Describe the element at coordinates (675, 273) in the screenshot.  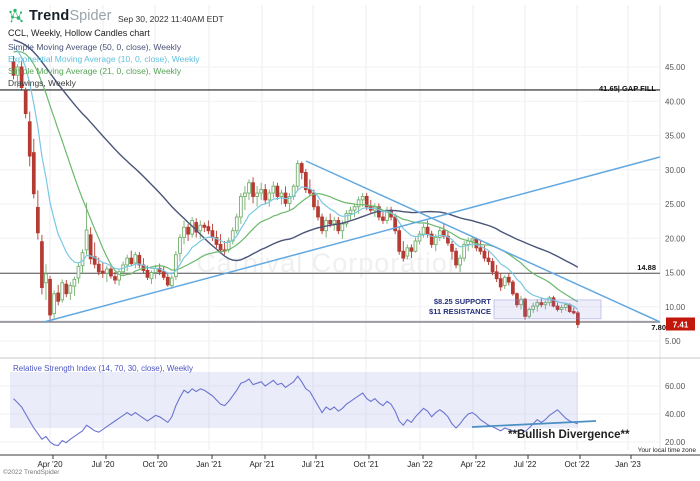
I see `svg-text: 15.00` at that location.